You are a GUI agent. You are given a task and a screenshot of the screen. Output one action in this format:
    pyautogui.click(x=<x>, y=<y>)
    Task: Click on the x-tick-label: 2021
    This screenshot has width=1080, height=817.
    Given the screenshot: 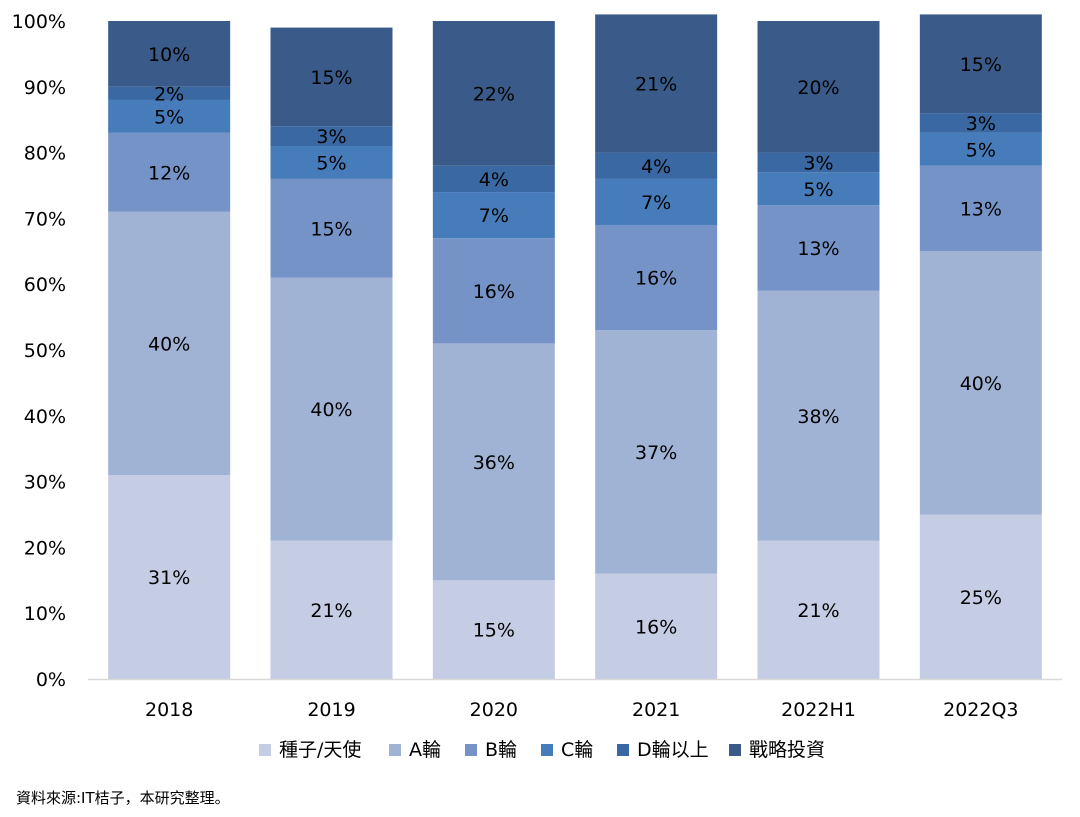 What is the action you would take?
    pyautogui.click(x=656, y=710)
    